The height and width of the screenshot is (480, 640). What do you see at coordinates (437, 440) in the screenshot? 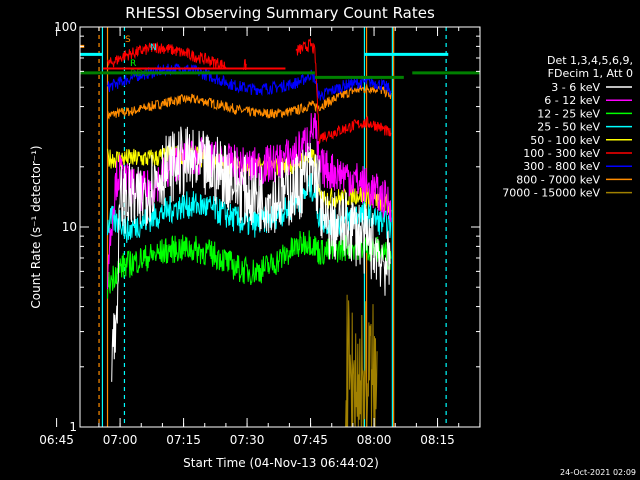
I see `x-tick-label-6: 08:15` at bounding box center [437, 440].